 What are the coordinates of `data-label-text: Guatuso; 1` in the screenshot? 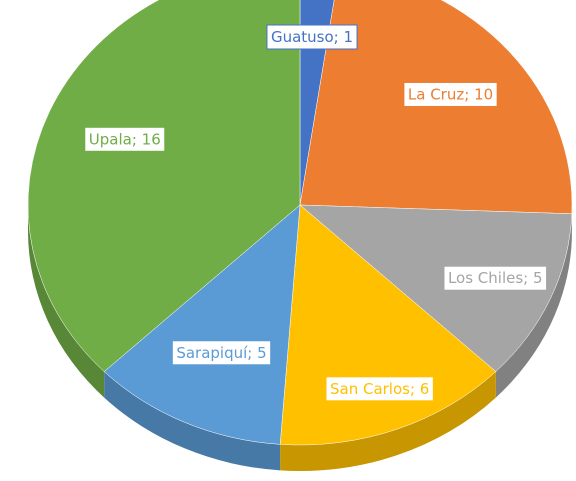 It's located at (312, 37).